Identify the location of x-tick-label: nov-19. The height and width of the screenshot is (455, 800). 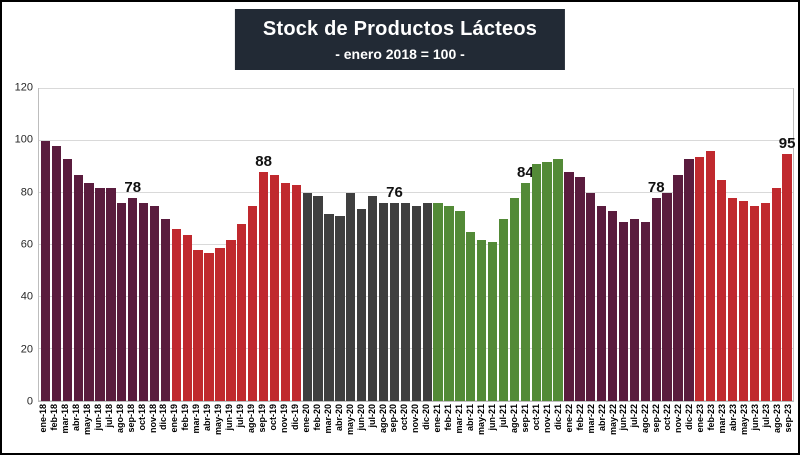
(283, 419).